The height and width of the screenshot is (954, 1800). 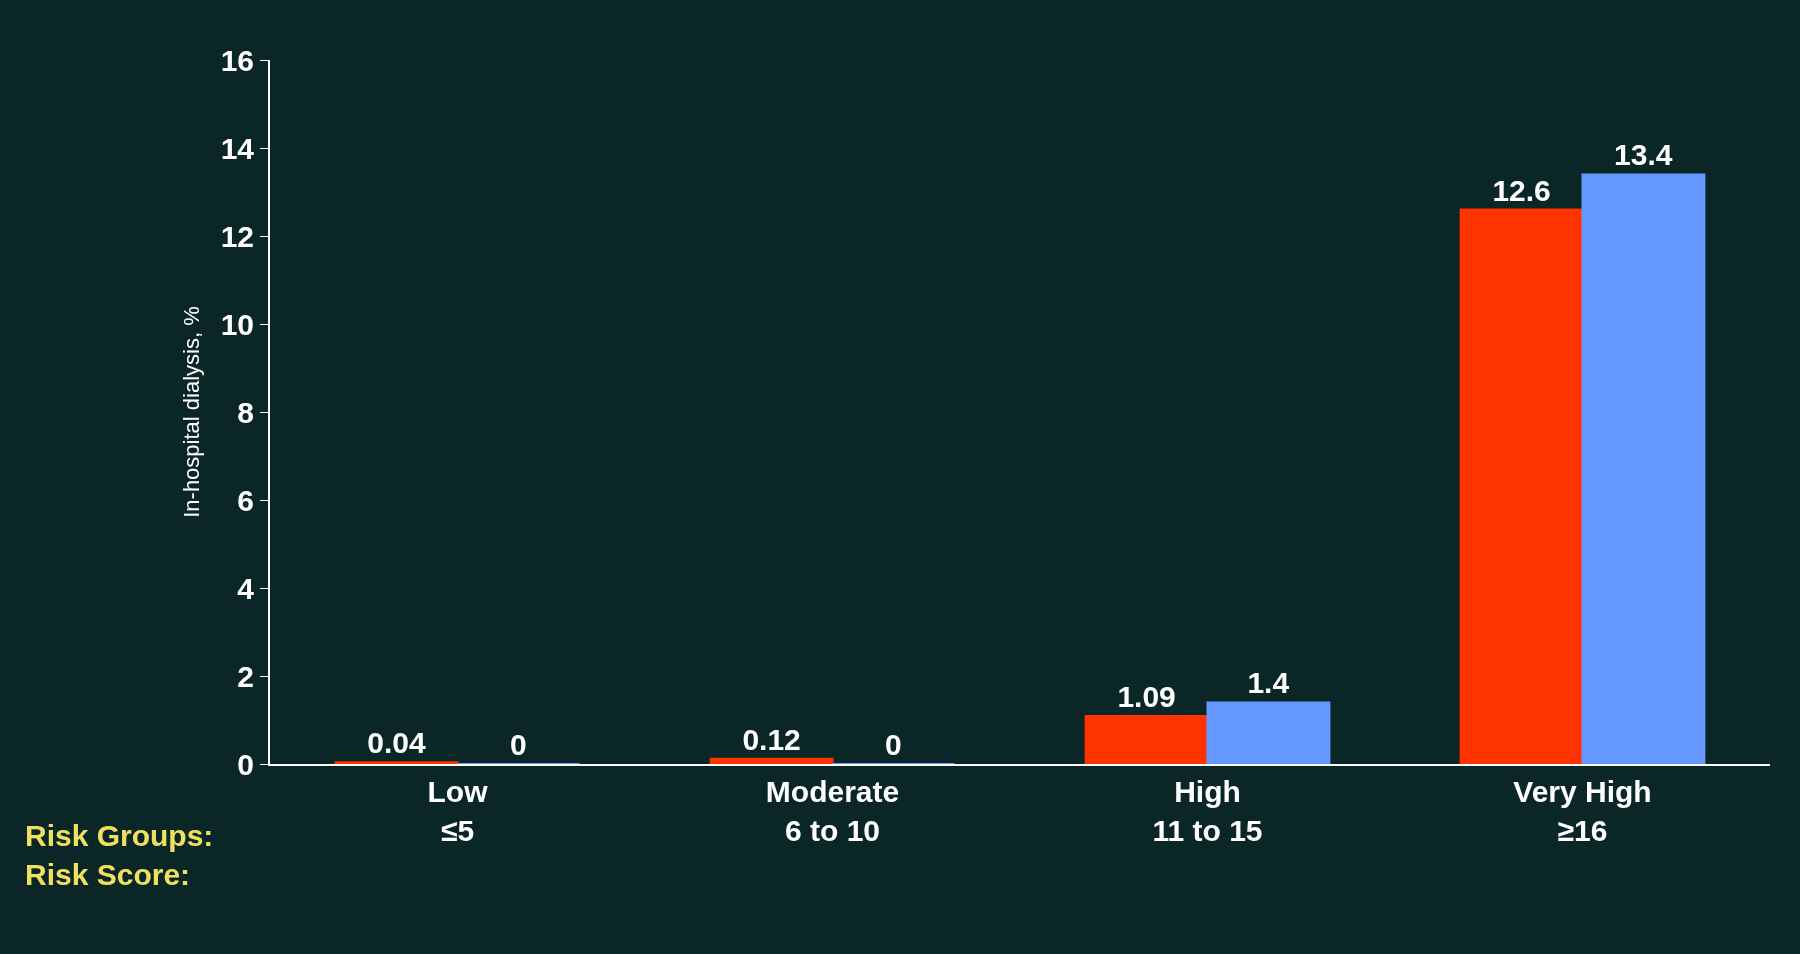 What do you see at coordinates (1582, 811) in the screenshot?
I see `x-tick-label: Very High ≥16` at bounding box center [1582, 811].